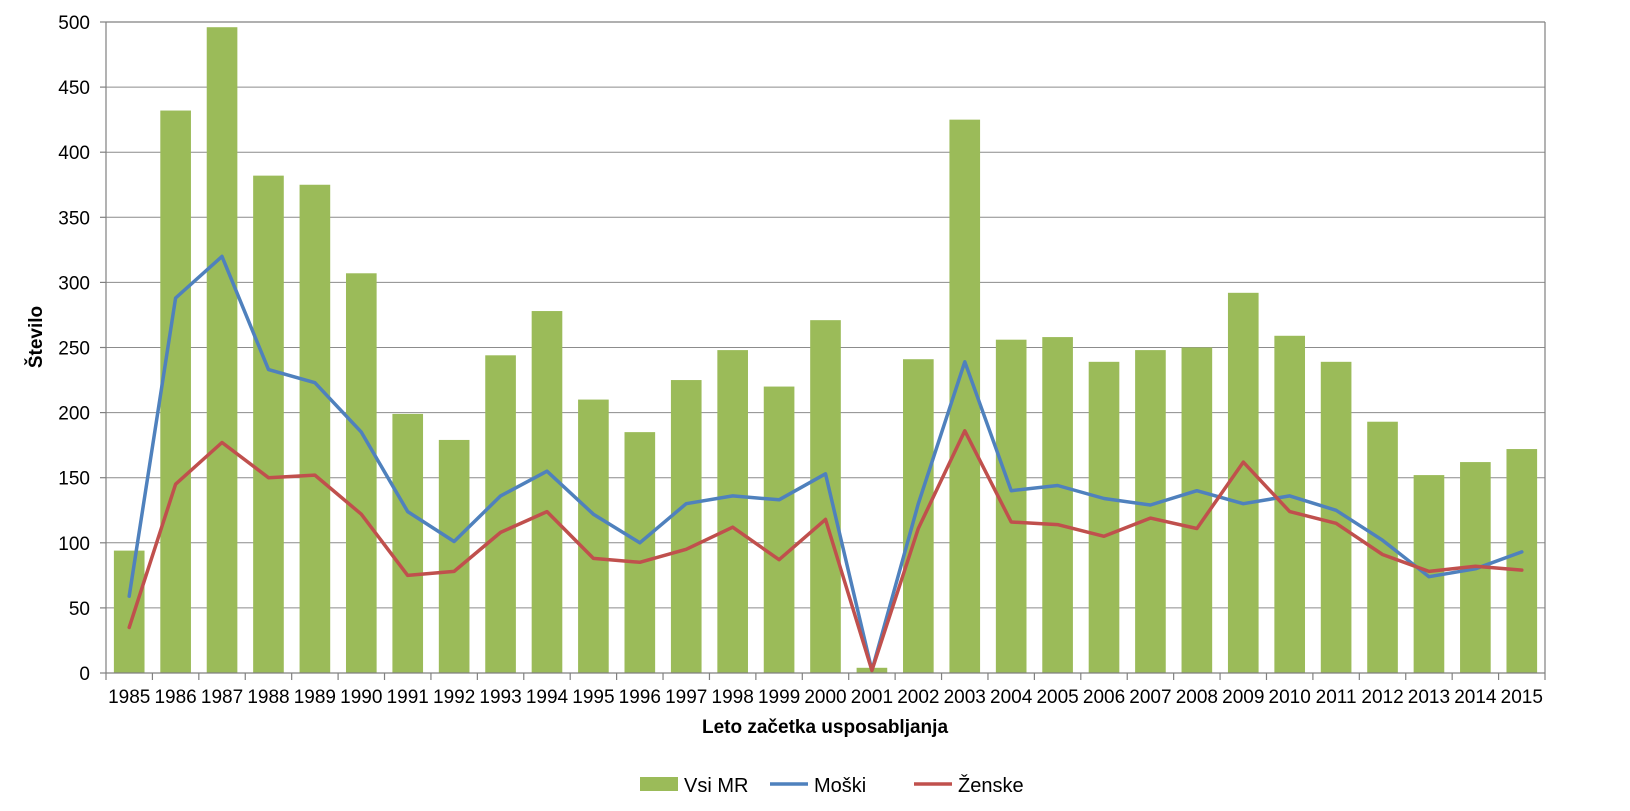 The width and height of the screenshot is (1630, 811). Describe the element at coordinates (84, 674) in the screenshot. I see `y-tick-label: 0` at that location.